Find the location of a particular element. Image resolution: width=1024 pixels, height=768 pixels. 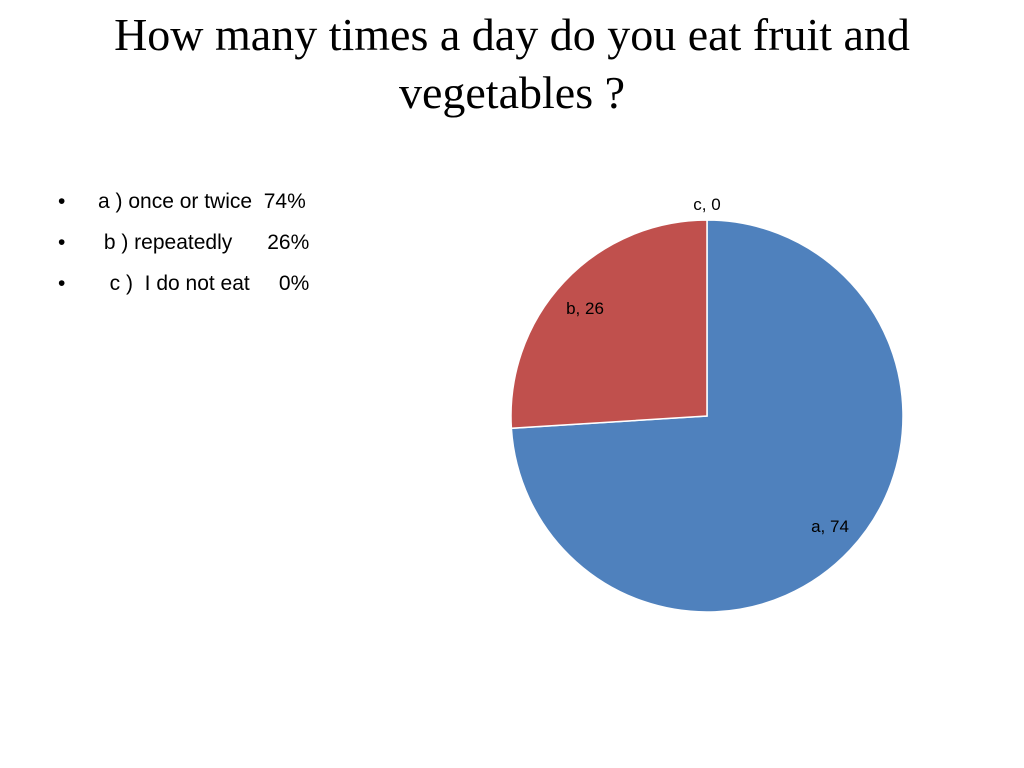

bullet-item: • a ) once or twice 74% is located at coordinates (183, 206).